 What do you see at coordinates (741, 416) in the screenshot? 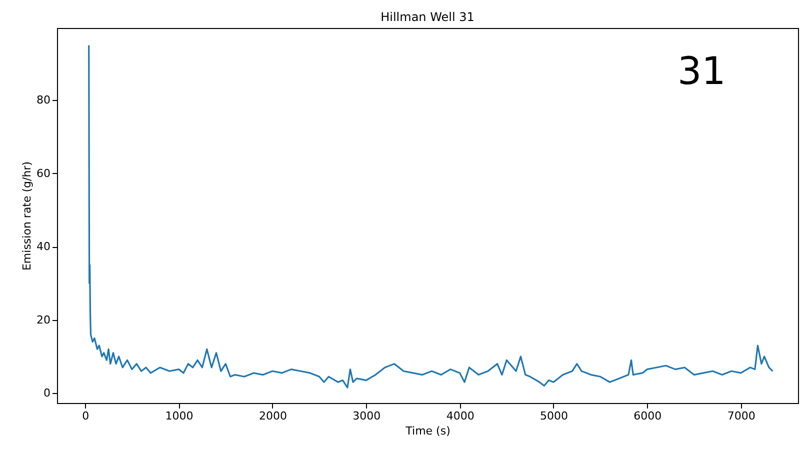
I see `x-tick-label: 7000` at bounding box center [741, 416].